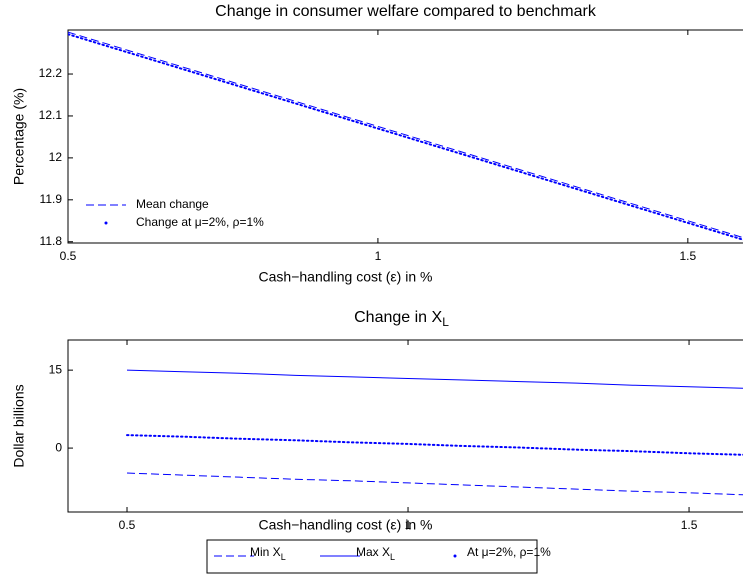  I want to click on legend-label-main: Change at μ=2%, ρ=1%, so click(200, 222).